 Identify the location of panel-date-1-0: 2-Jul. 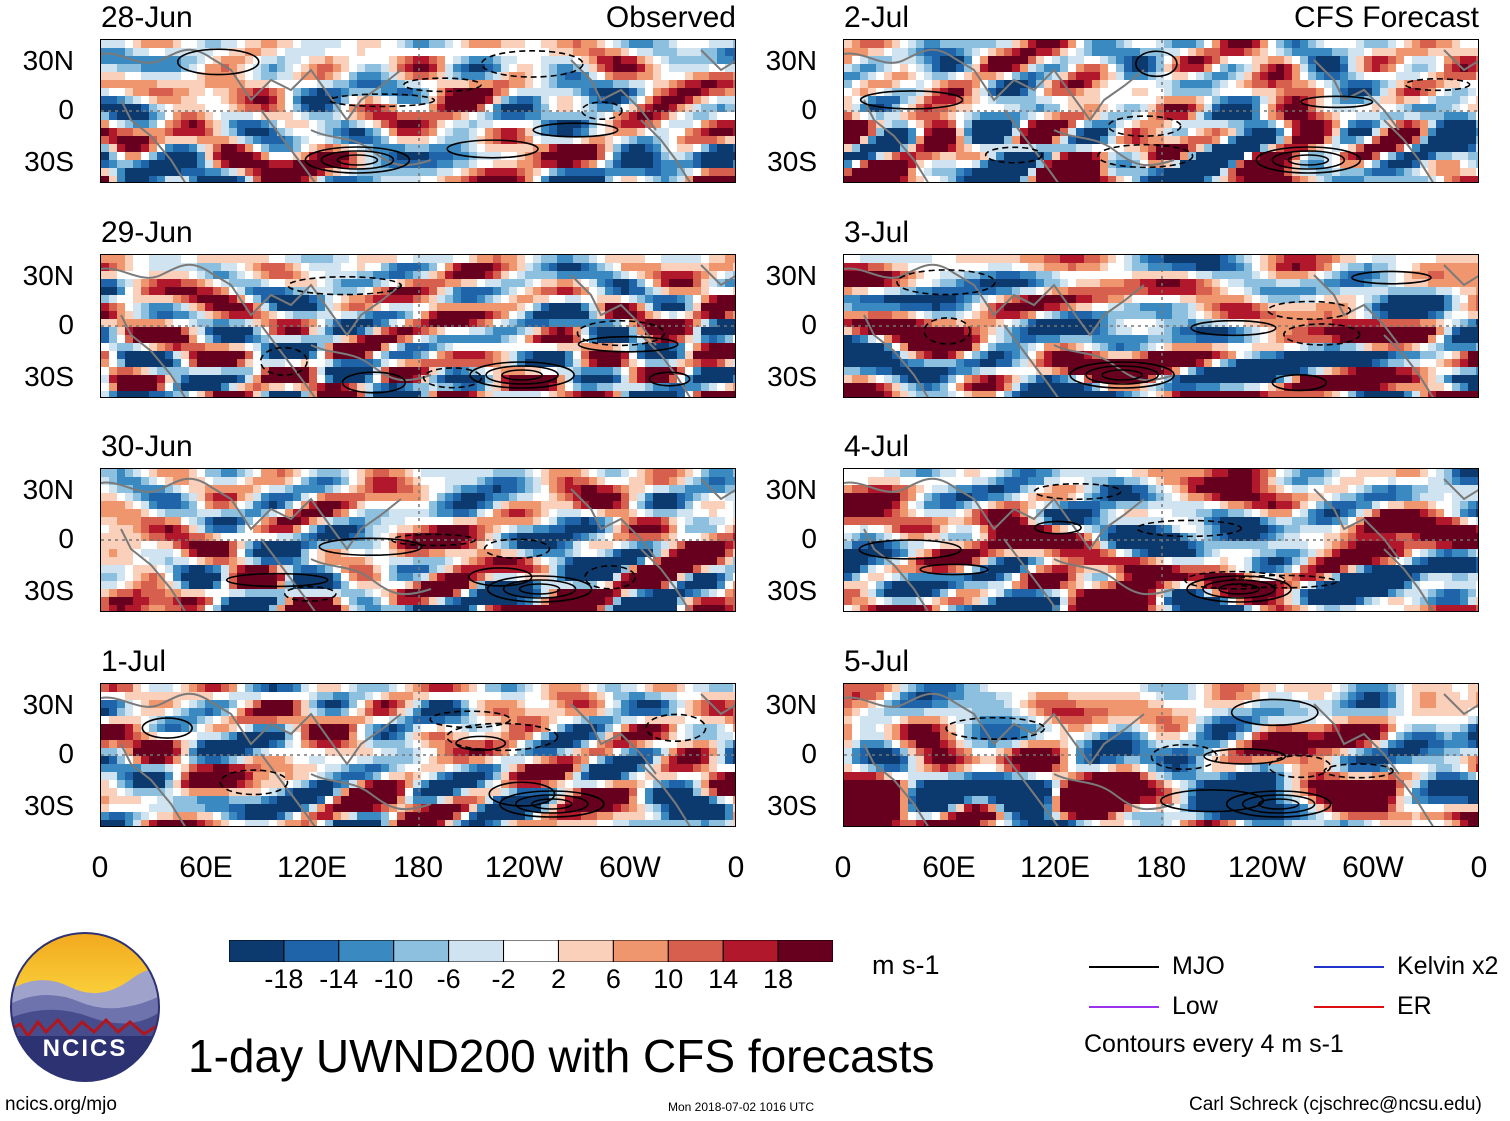
(877, 17).